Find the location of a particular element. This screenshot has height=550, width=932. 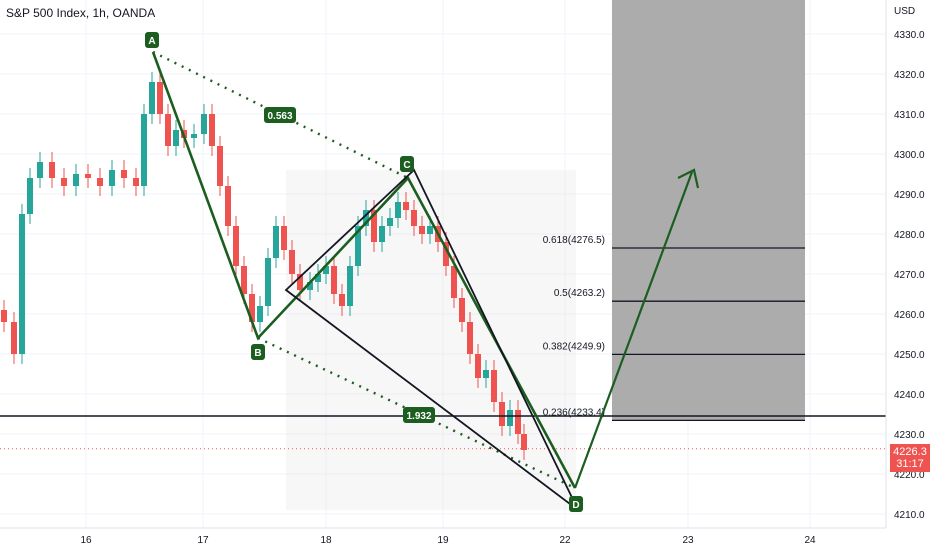

pattern-point-label: D is located at coordinates (575, 505).